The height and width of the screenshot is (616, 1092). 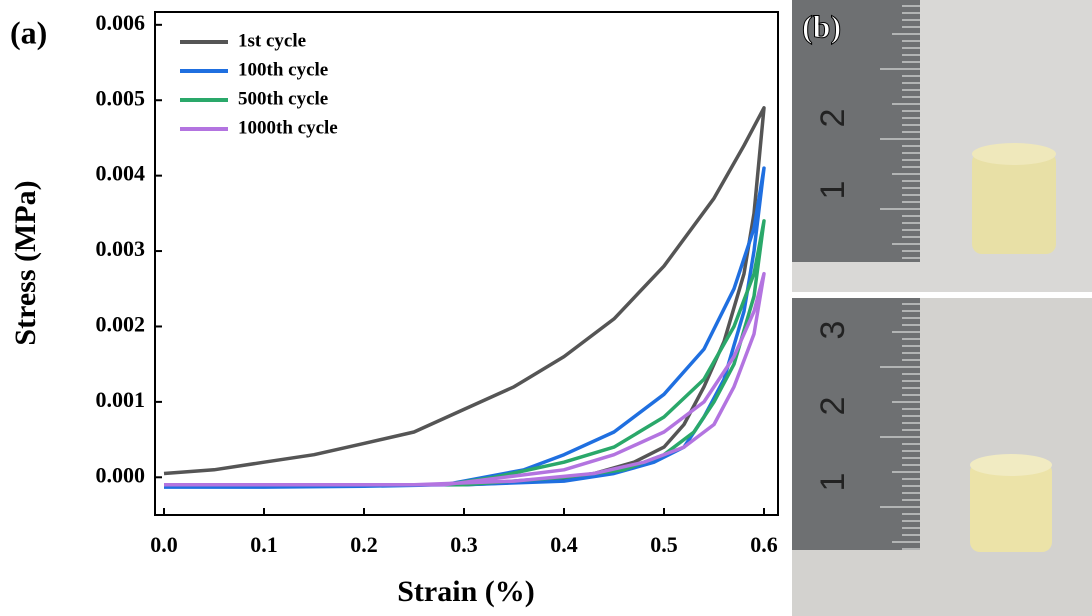 What do you see at coordinates (121, 474) in the screenshot?
I see `y-tick-label: 0.000` at bounding box center [121, 474].